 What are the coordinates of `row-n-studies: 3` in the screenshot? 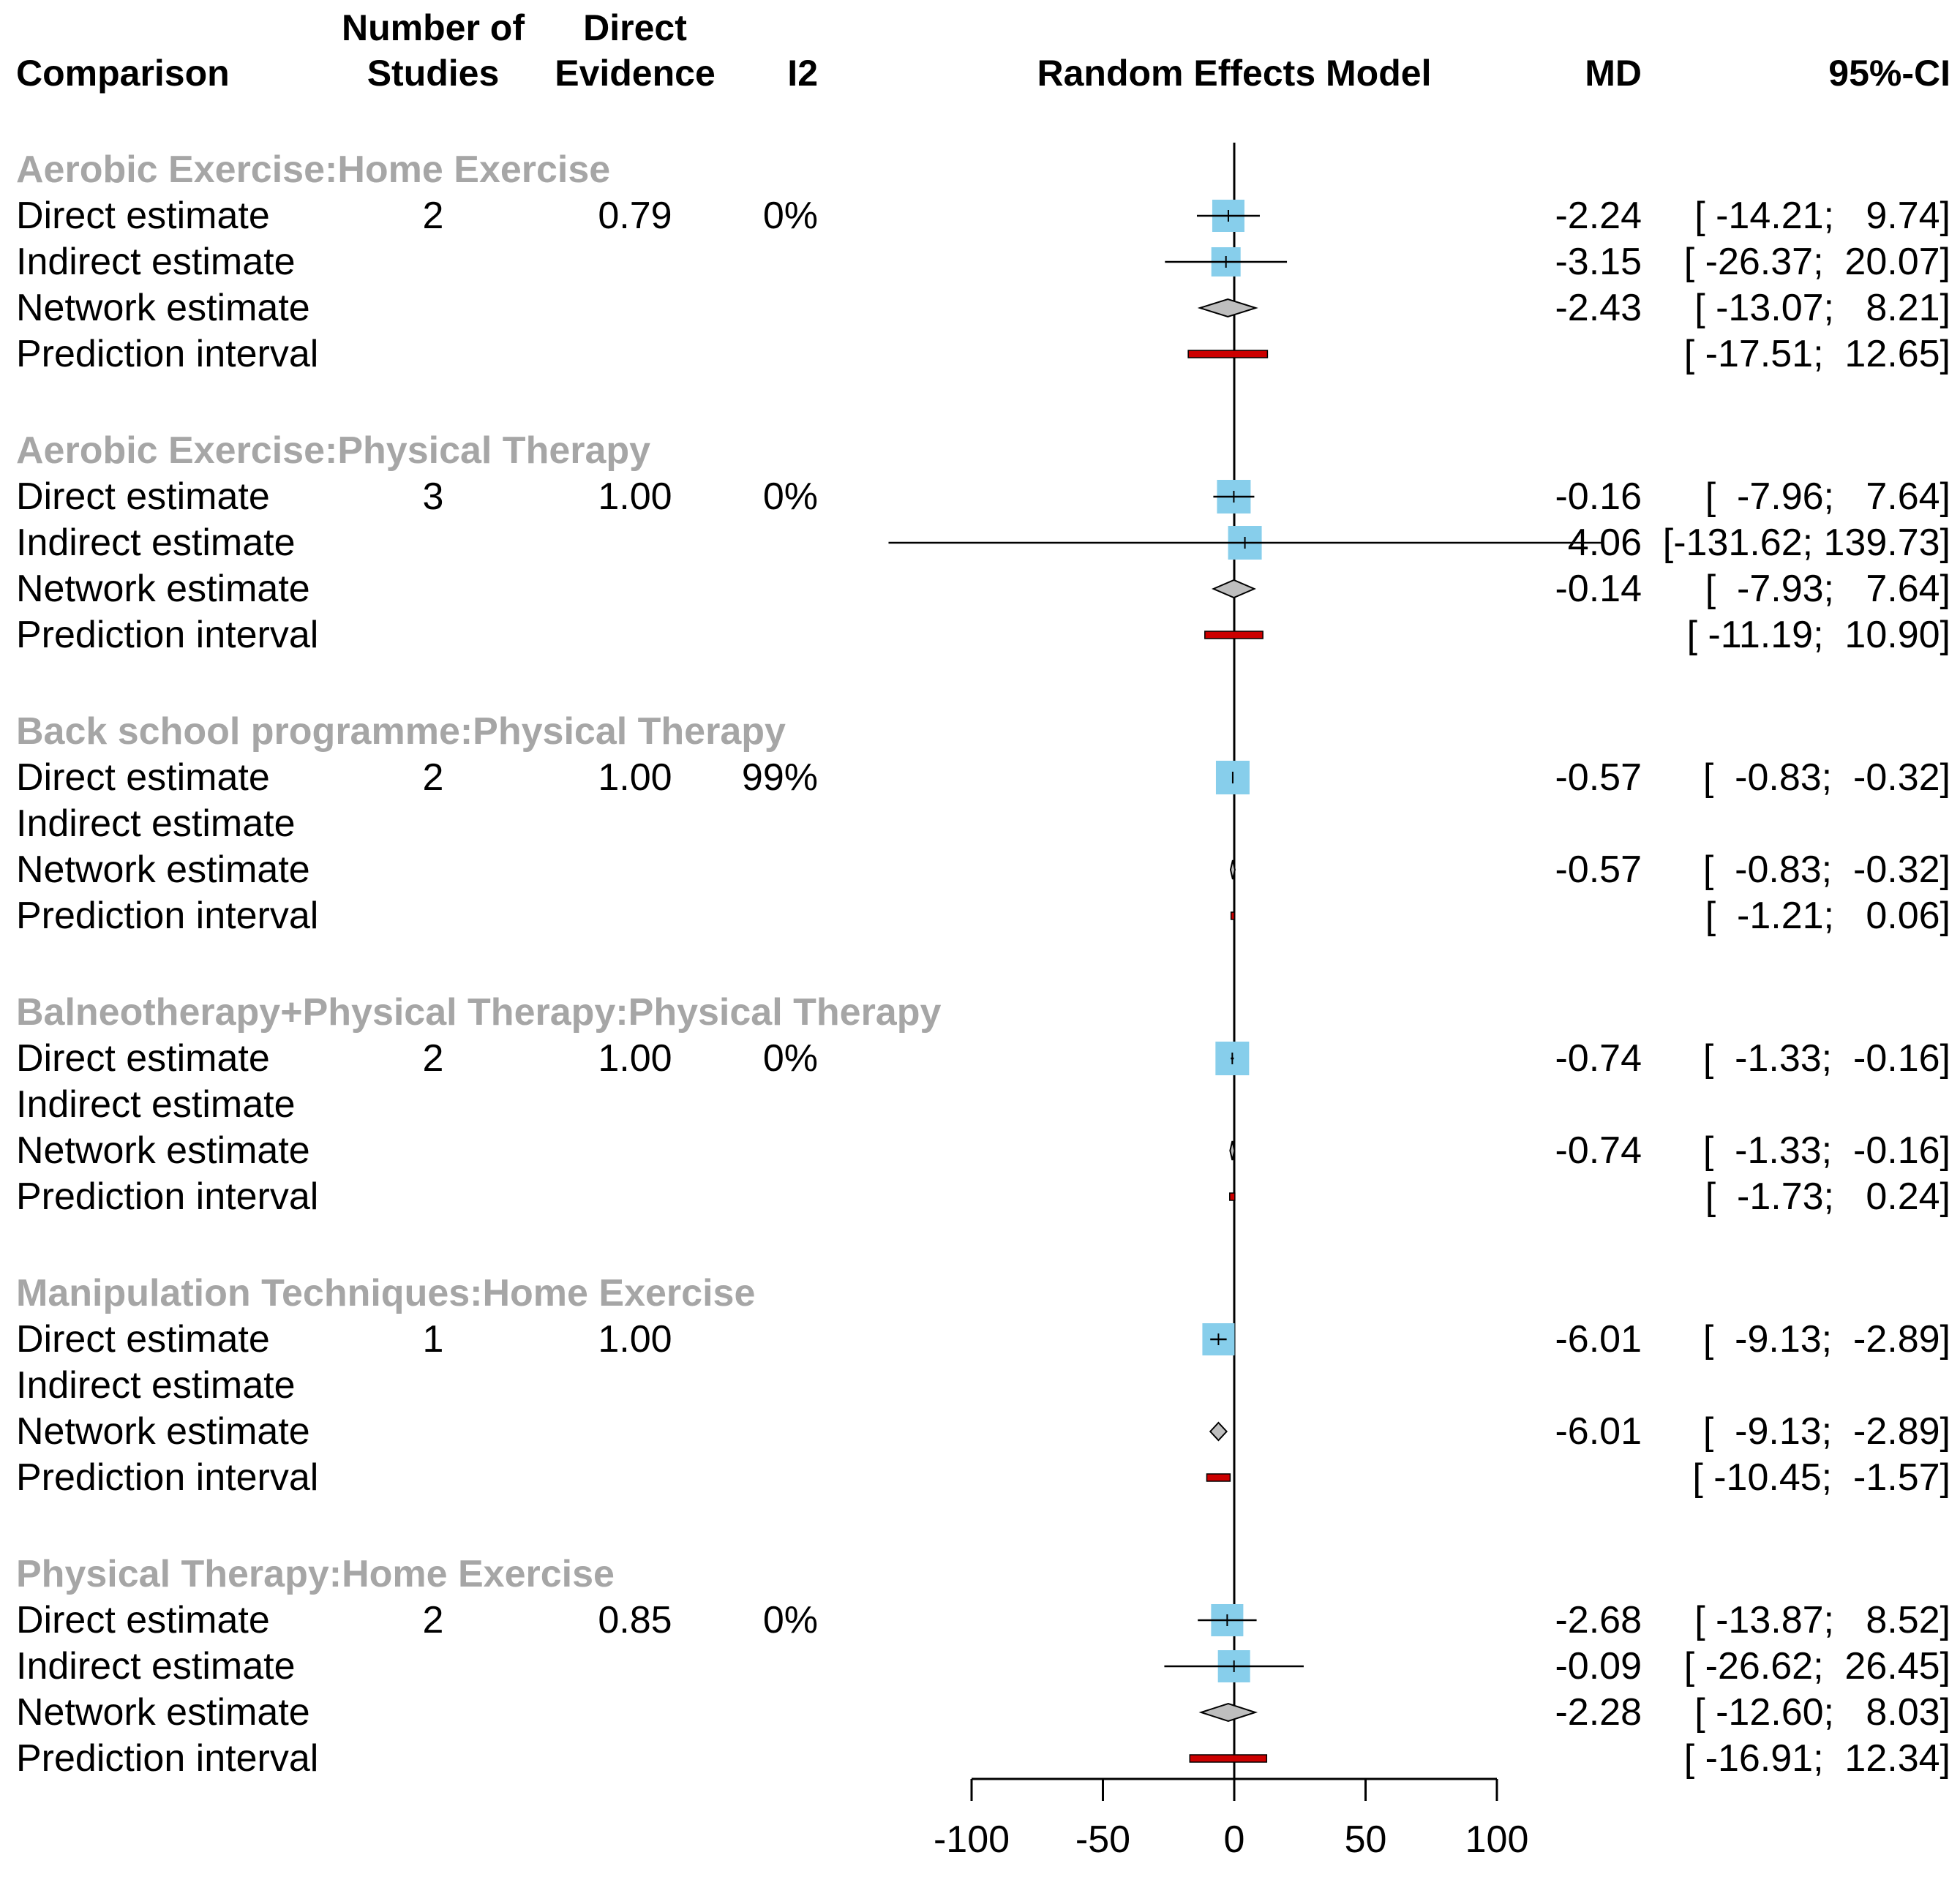 It's located at (433, 496).